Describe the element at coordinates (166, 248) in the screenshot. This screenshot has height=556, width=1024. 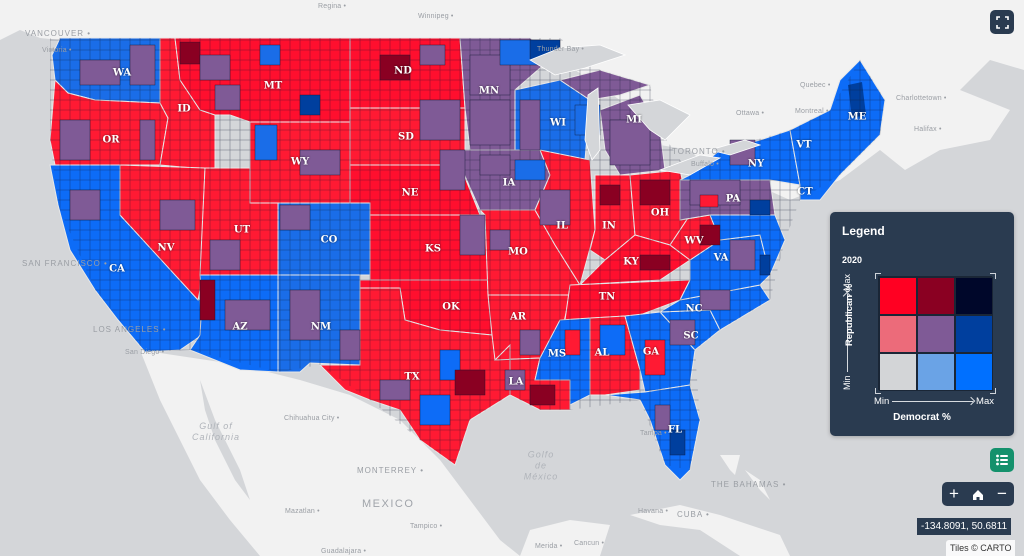
I see `state-label-nv: NV` at that location.